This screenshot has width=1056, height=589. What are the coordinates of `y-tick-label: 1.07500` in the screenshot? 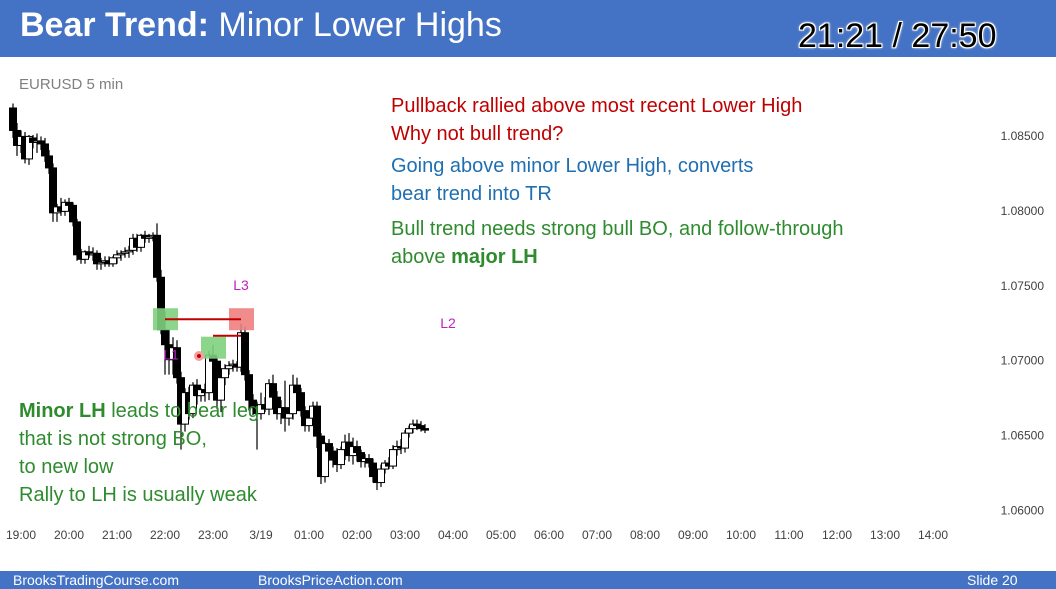 It's located at (1023, 286).